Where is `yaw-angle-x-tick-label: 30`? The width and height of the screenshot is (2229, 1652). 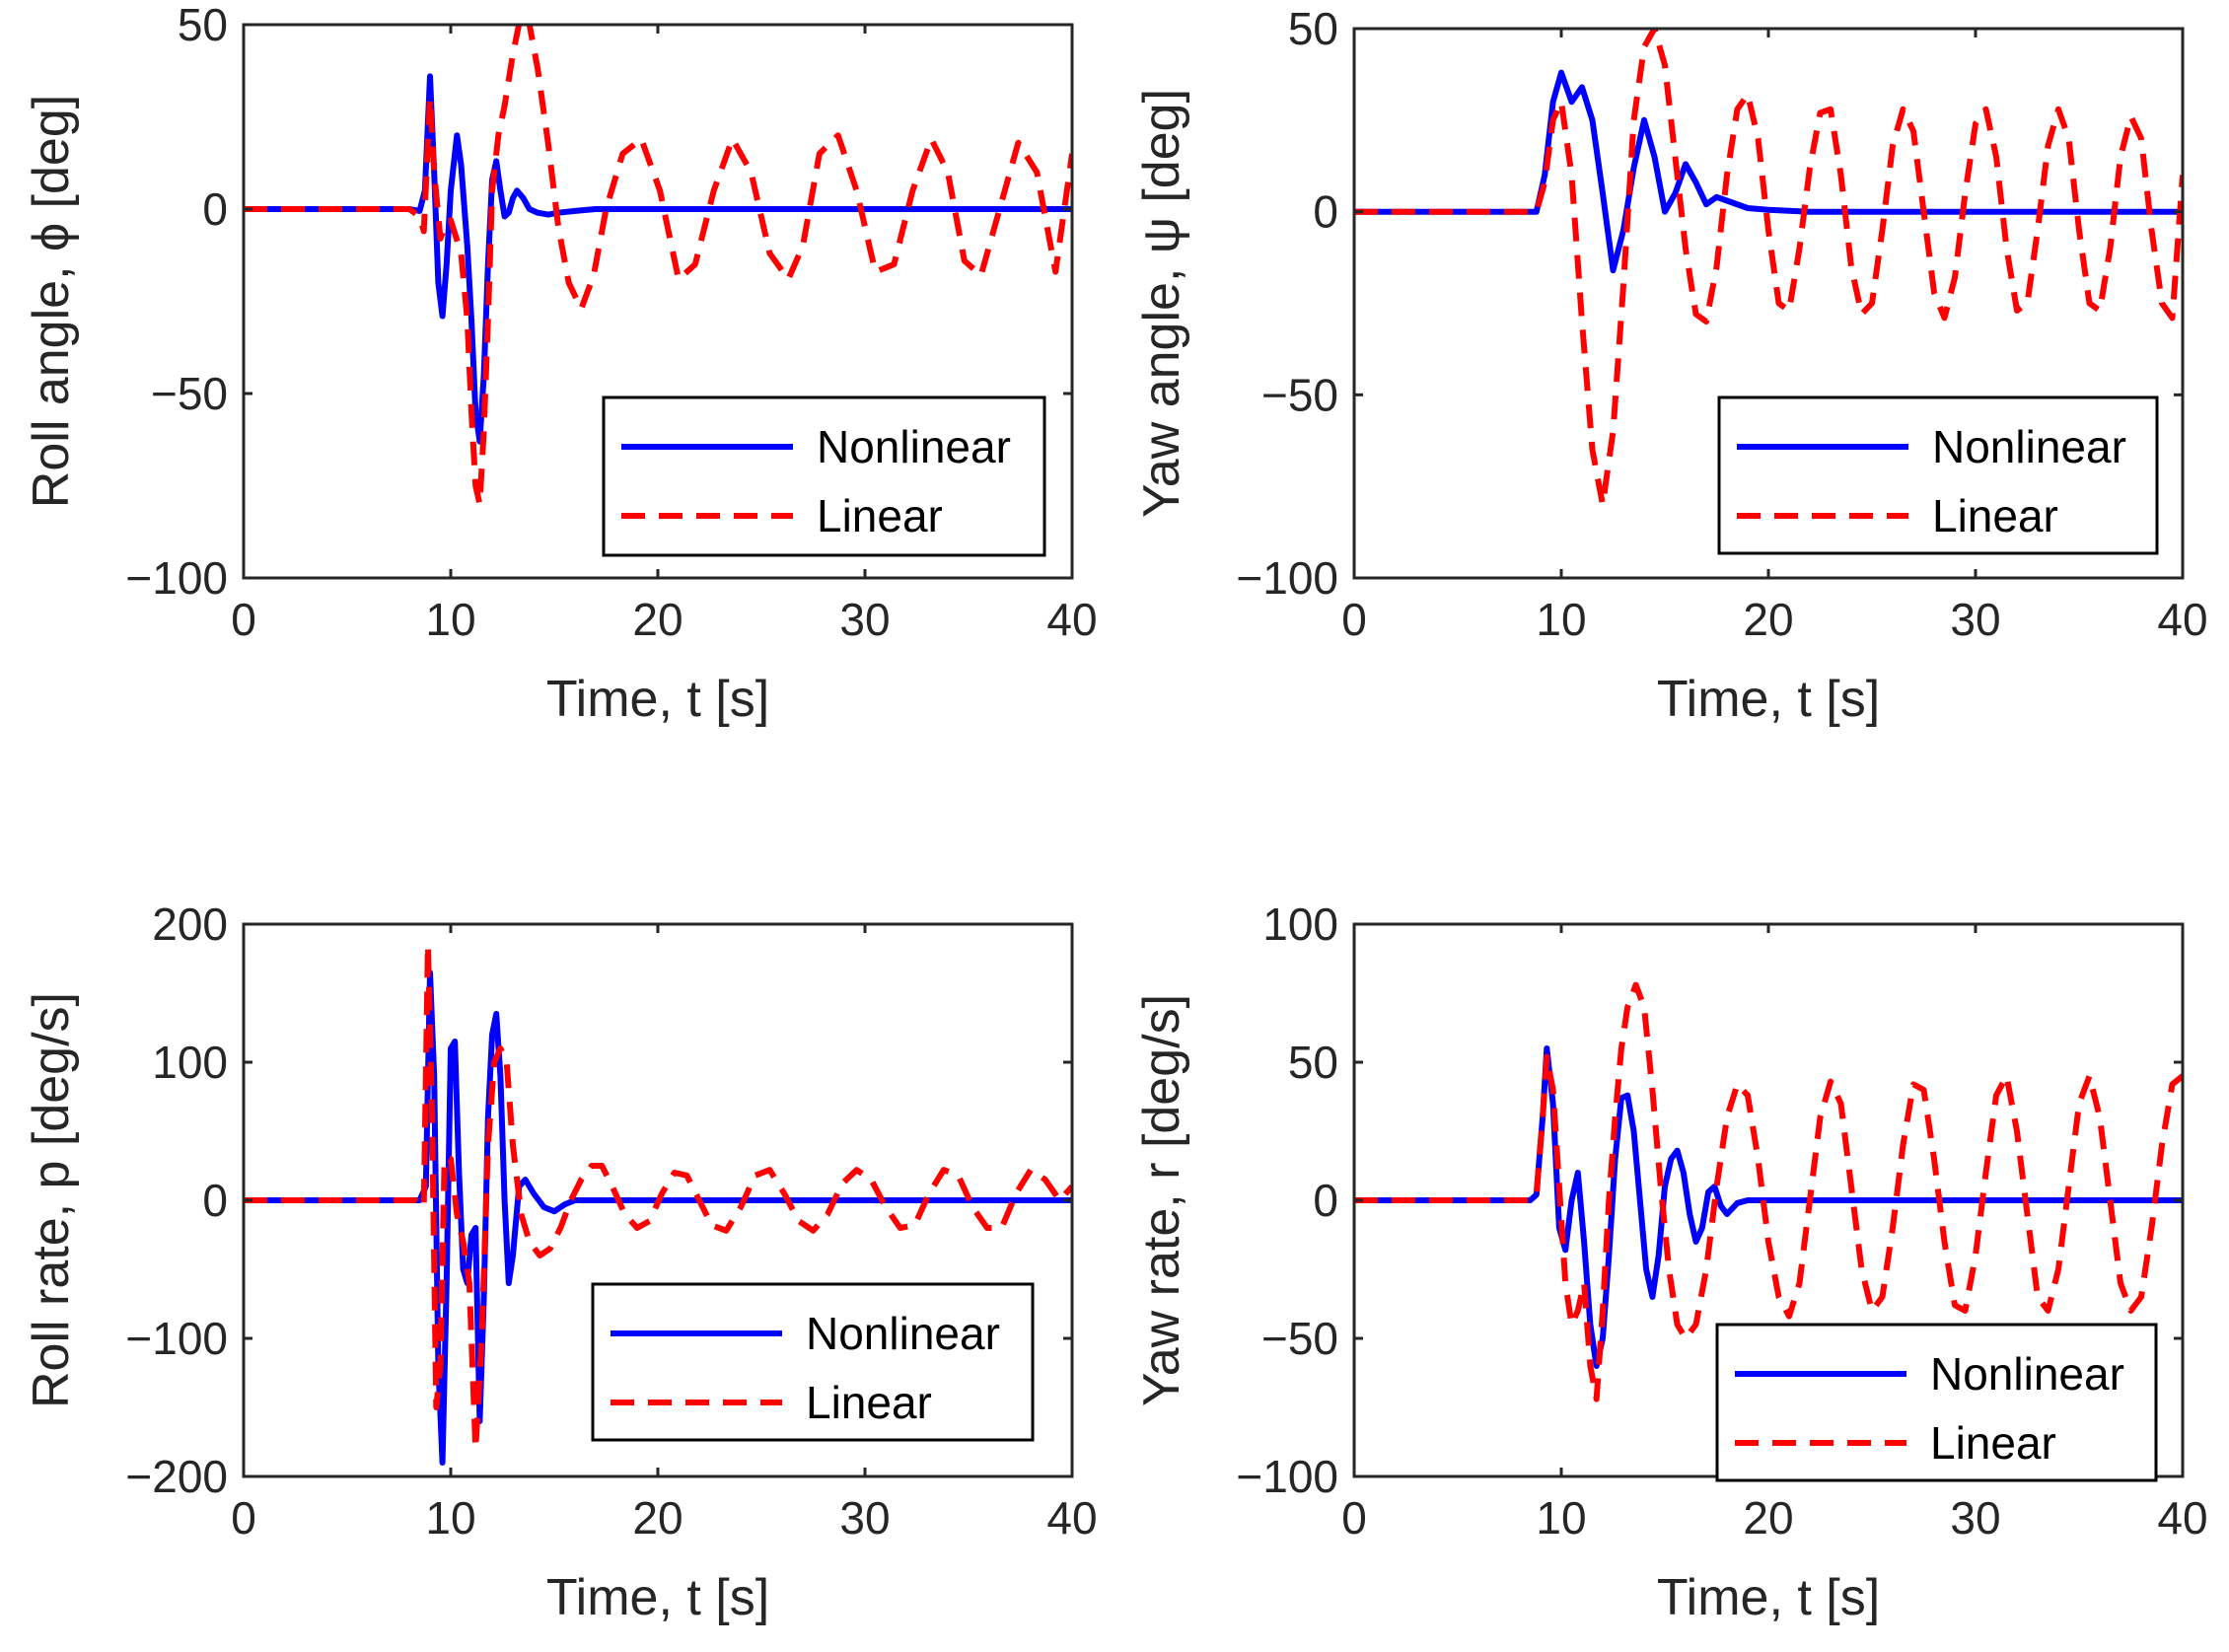
yaw-angle-x-tick-label: 30 is located at coordinates (1975, 619).